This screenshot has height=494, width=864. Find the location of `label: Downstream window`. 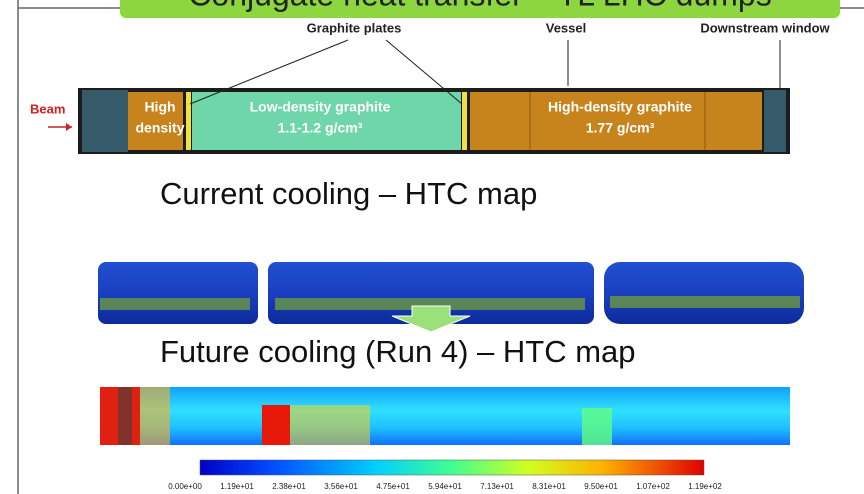

label: Downstream window is located at coordinates (765, 27).